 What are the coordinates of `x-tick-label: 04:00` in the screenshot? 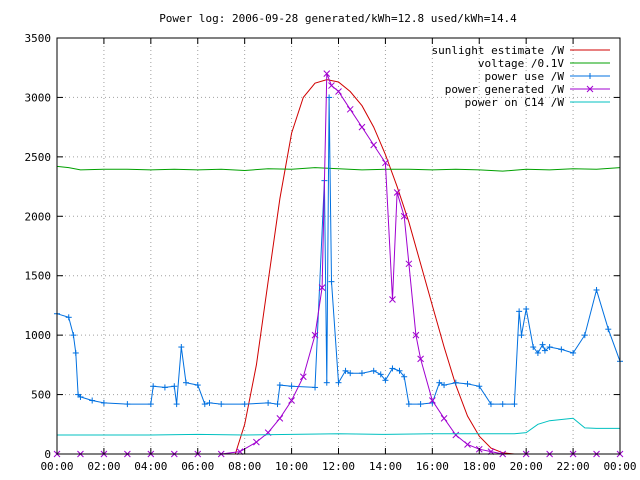 It's located at (150, 466).